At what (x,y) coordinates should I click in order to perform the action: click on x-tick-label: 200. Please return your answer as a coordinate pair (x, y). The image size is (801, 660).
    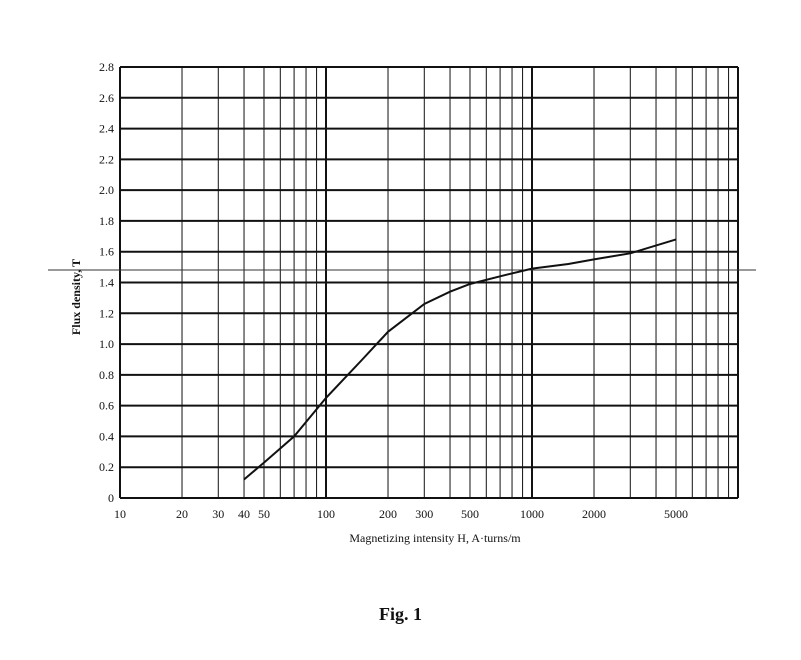
    Looking at the image, I should click on (388, 514).